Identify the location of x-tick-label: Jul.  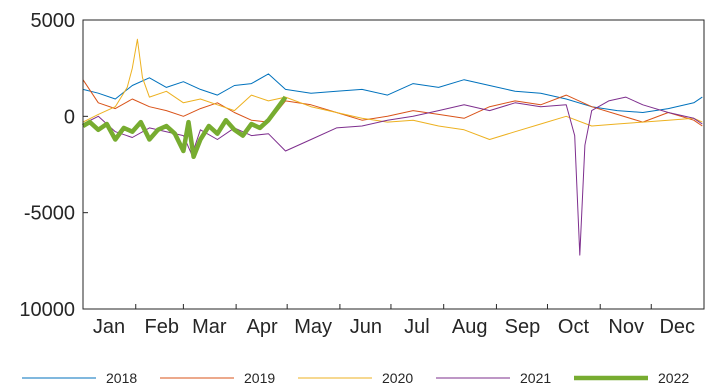
(417, 327).